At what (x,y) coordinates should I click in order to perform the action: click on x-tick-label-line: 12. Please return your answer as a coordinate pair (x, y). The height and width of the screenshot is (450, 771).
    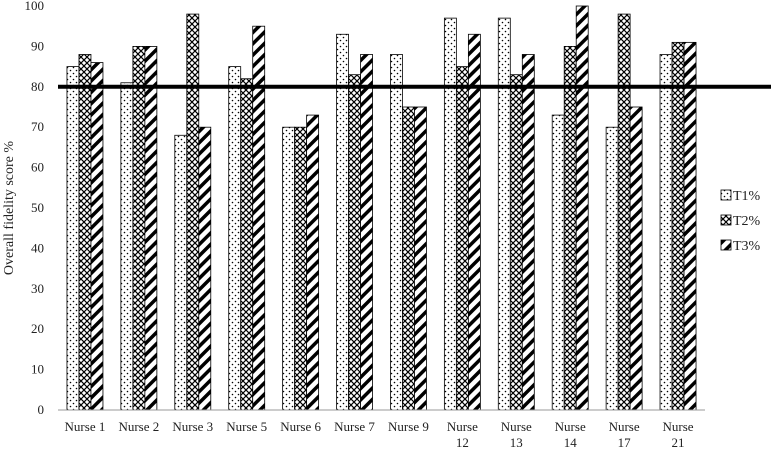
    Looking at the image, I should click on (462, 442).